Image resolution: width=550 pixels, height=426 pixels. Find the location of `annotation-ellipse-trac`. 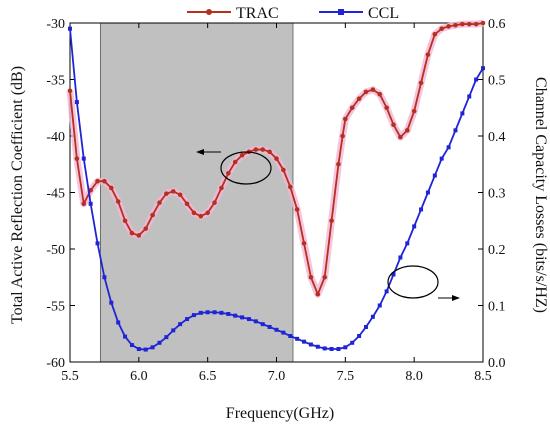

annotation-ellipse-trac is located at coordinates (246, 168).